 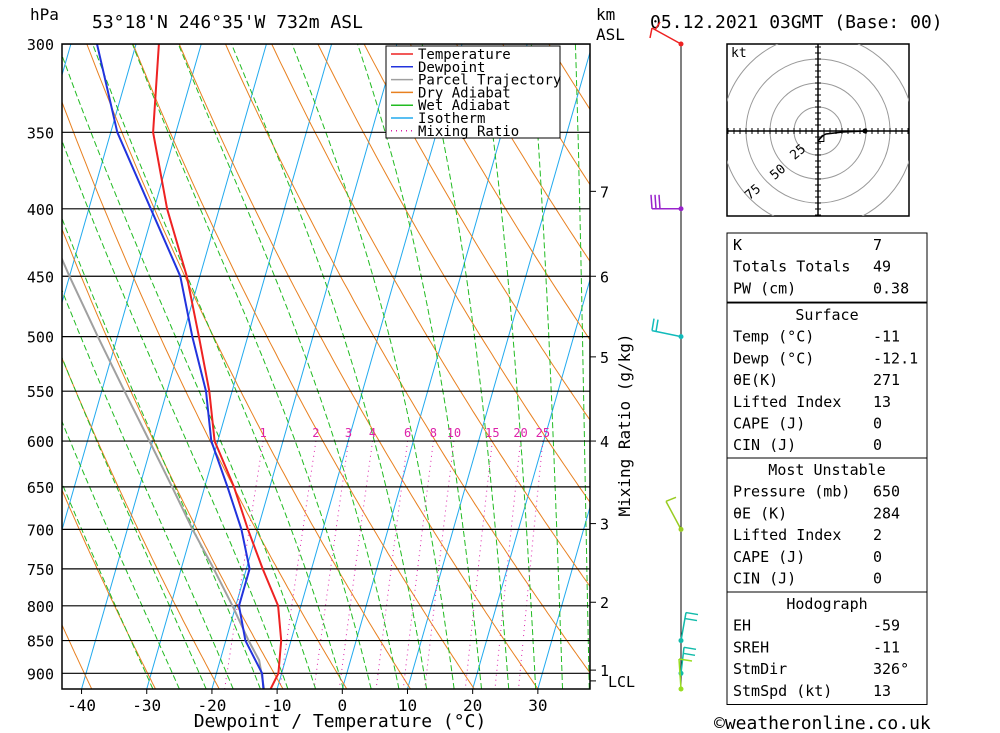 I want to click on surface-table-row-label: Lifted Index, so click(x=787, y=402).